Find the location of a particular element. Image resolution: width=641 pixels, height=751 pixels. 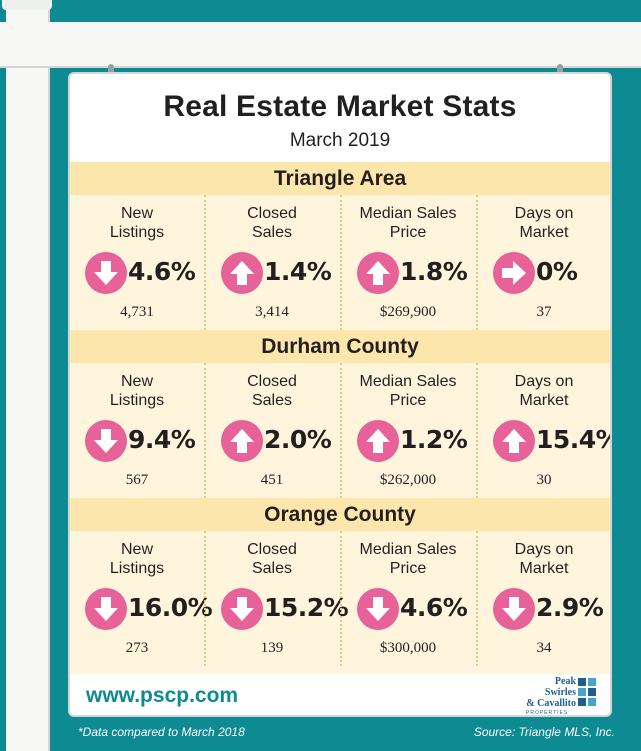

stat-cell: Closed Sales 1.4% 3,414 is located at coordinates (271, 262).